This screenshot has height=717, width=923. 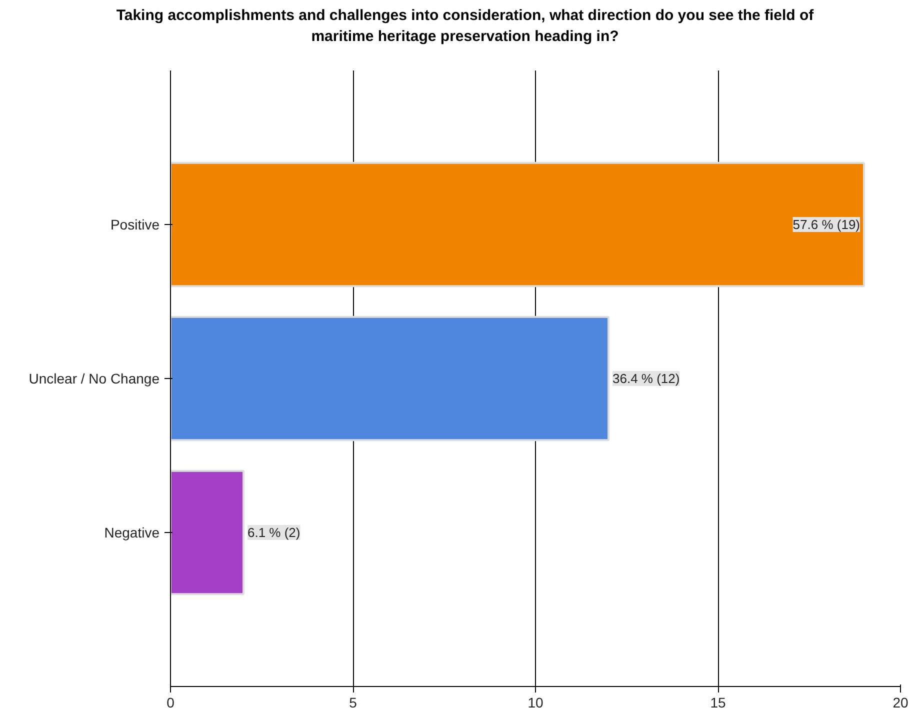 I want to click on x-tick-label: 20, so click(x=900, y=702).